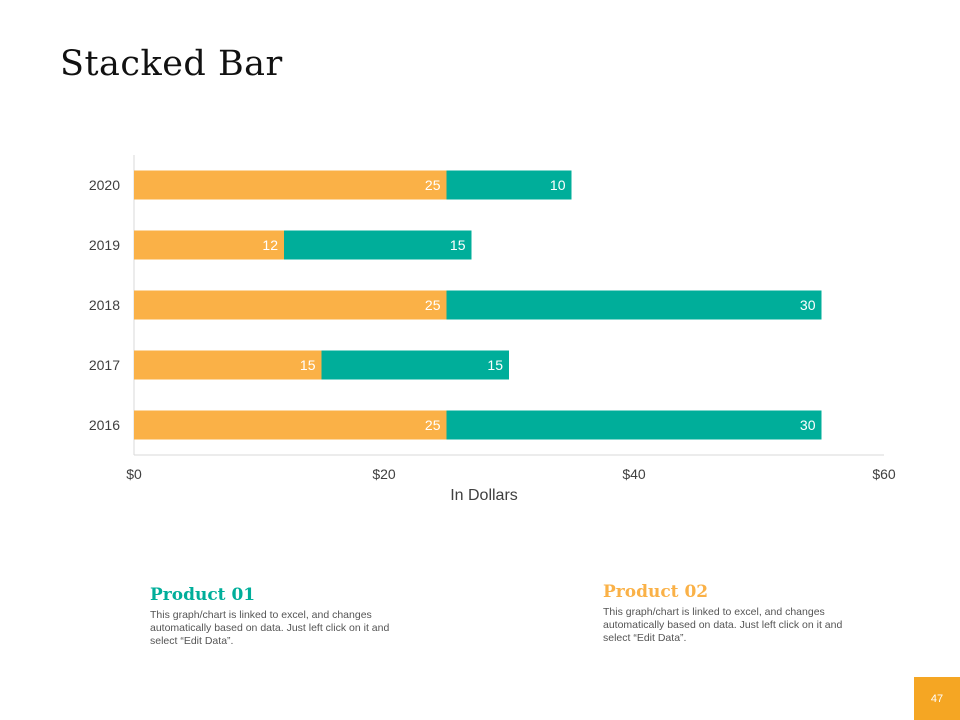 Image resolution: width=960 pixels, height=720 pixels. I want to click on bar-data-label: 10, so click(558, 185).